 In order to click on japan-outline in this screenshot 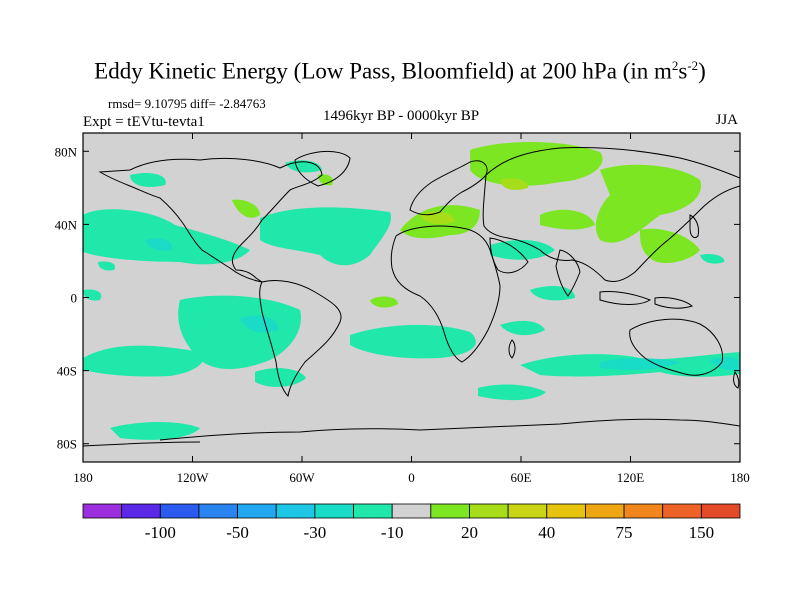, I will do `click(694, 226)`.